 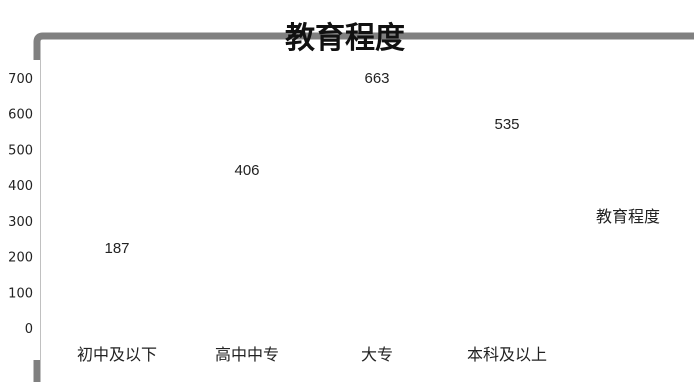 What do you see at coordinates (507, 354) in the screenshot?
I see `category-label: 本科及以上` at bounding box center [507, 354].